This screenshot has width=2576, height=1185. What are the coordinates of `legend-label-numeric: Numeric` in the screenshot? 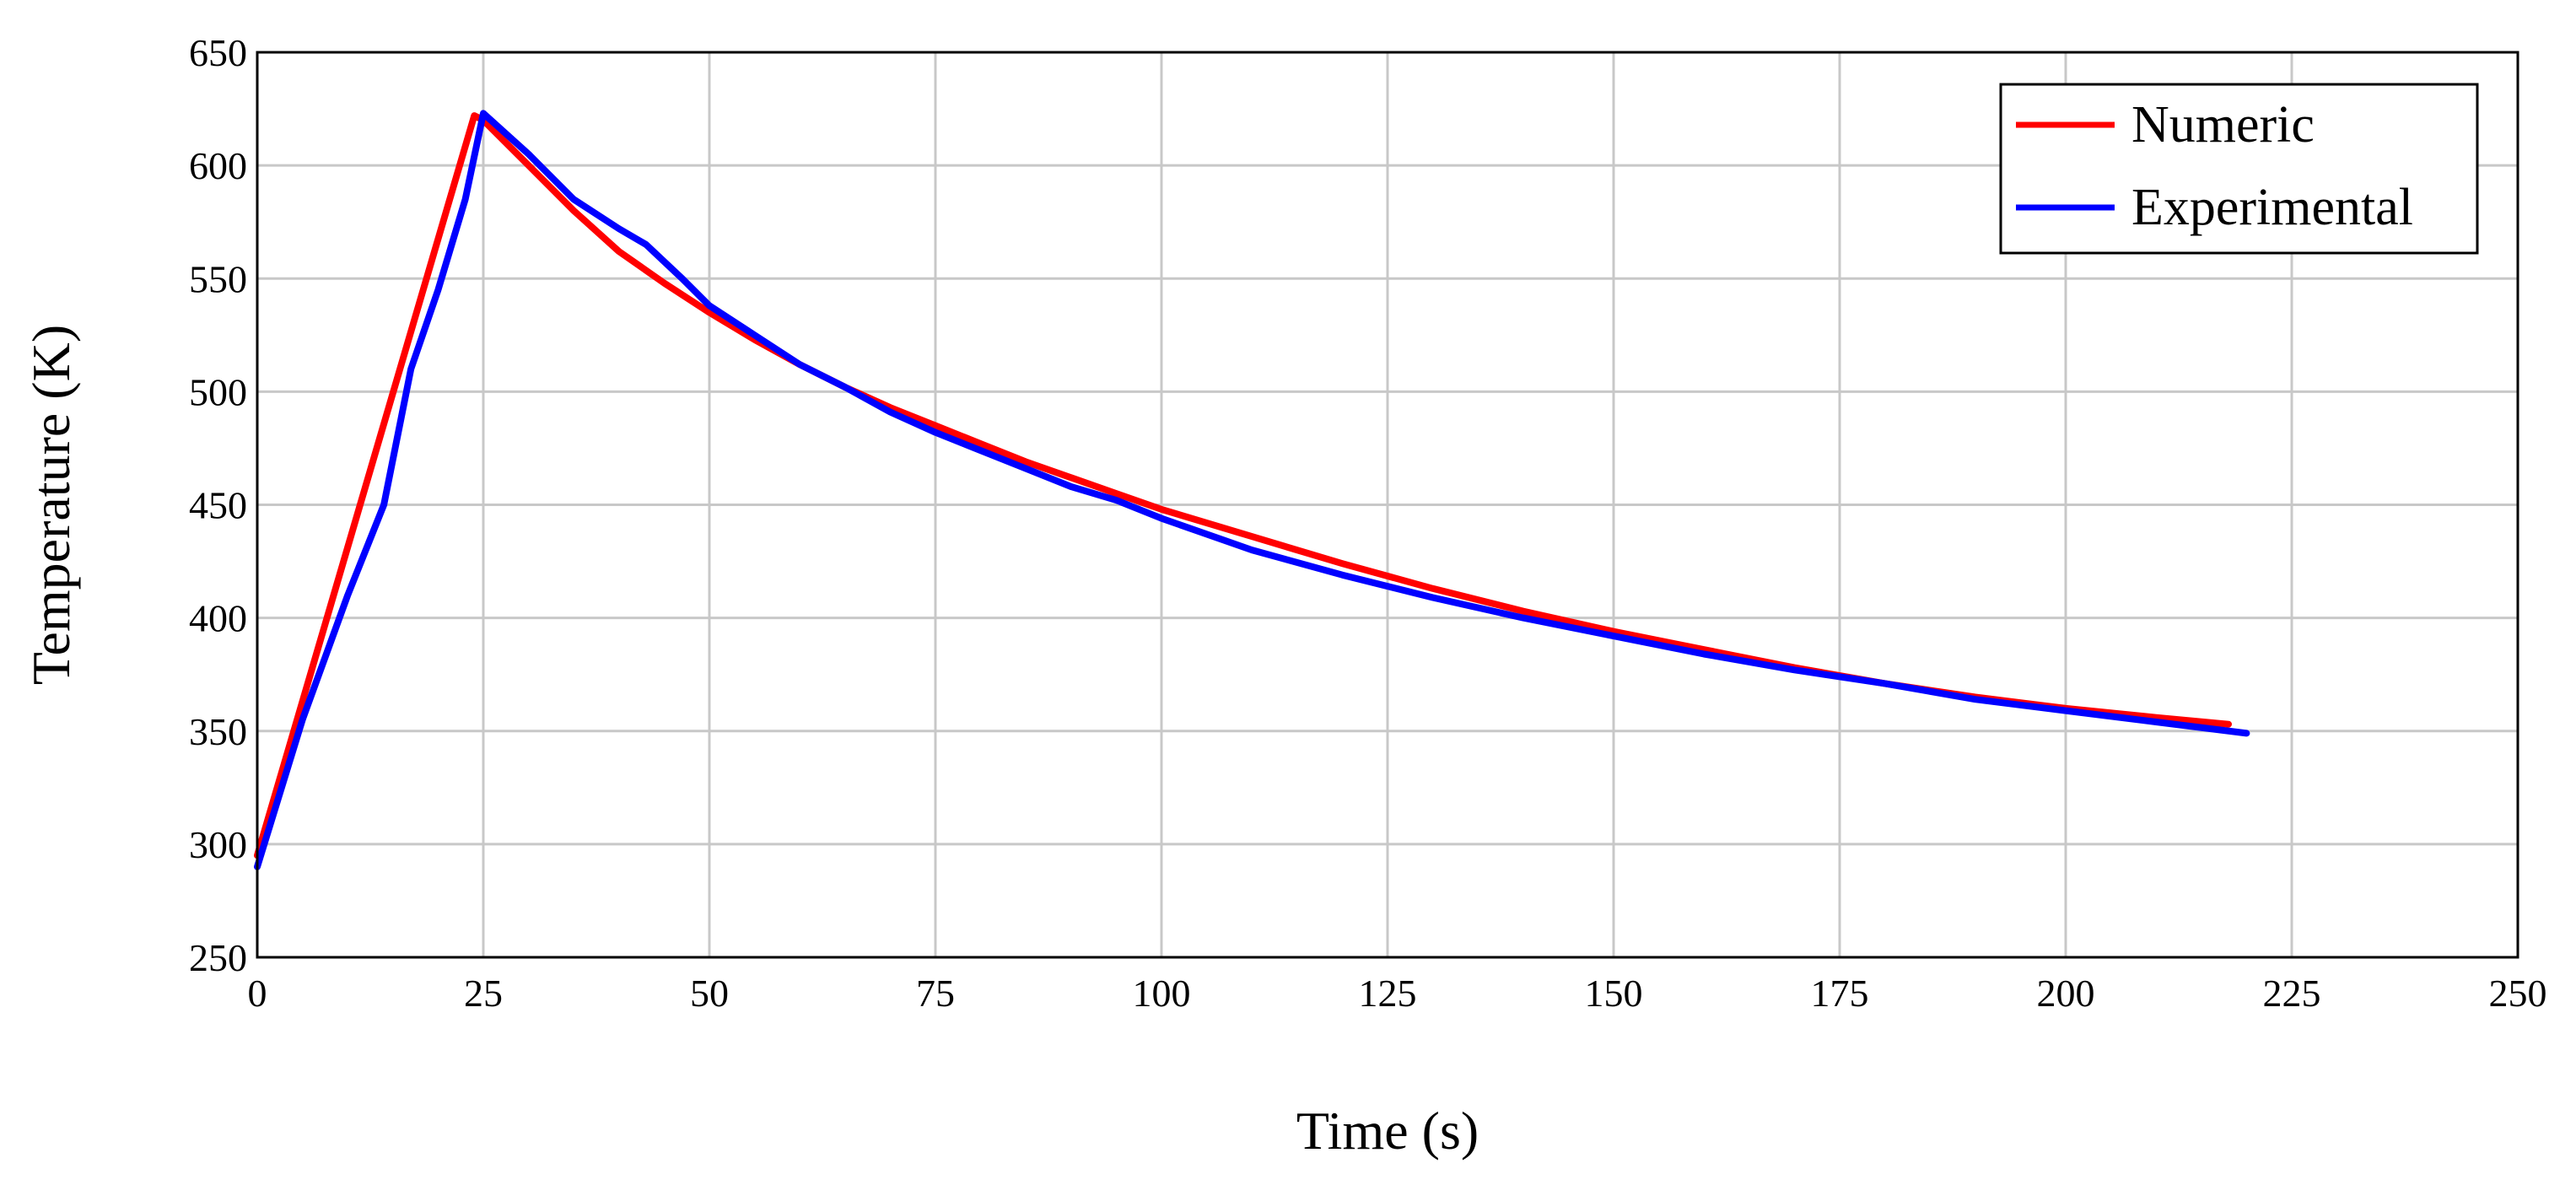 It's located at (2223, 125).